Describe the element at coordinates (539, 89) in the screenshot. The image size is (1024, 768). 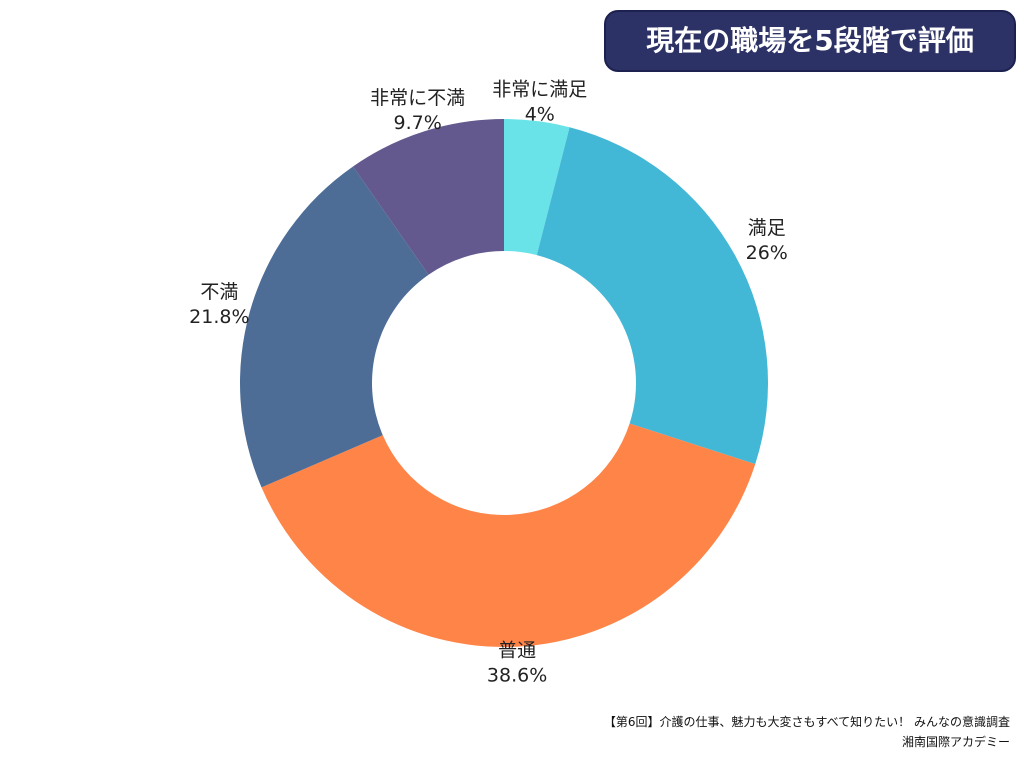
I see `slice-category: 非常に満足` at that location.